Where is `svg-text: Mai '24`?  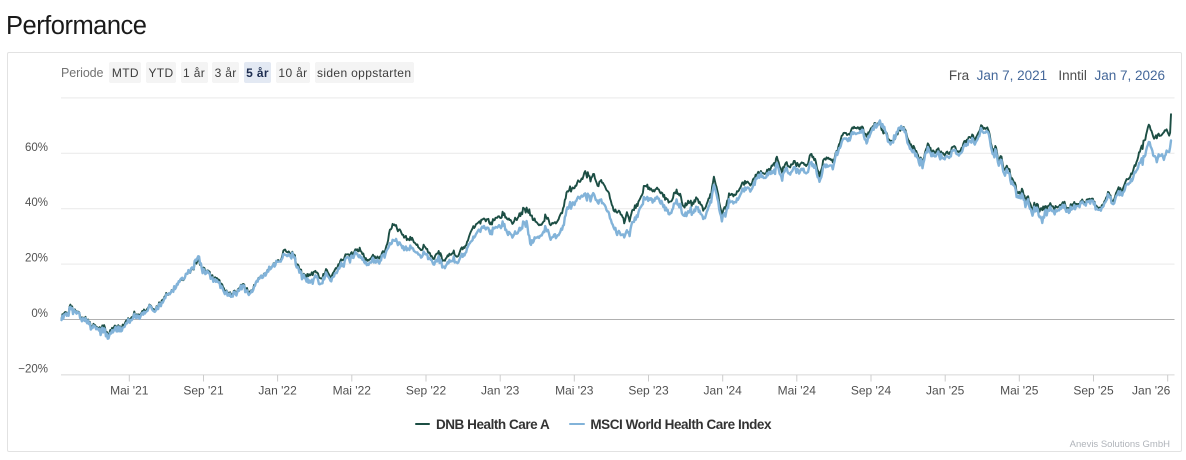
svg-text: Mai '24 is located at coordinates (797, 391).